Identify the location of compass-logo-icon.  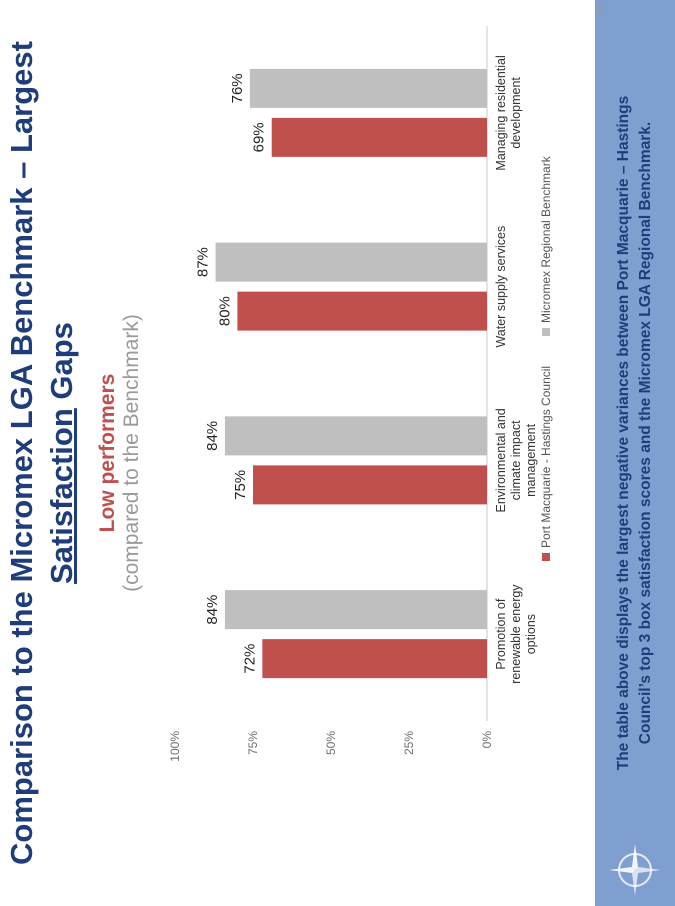
(635, 870).